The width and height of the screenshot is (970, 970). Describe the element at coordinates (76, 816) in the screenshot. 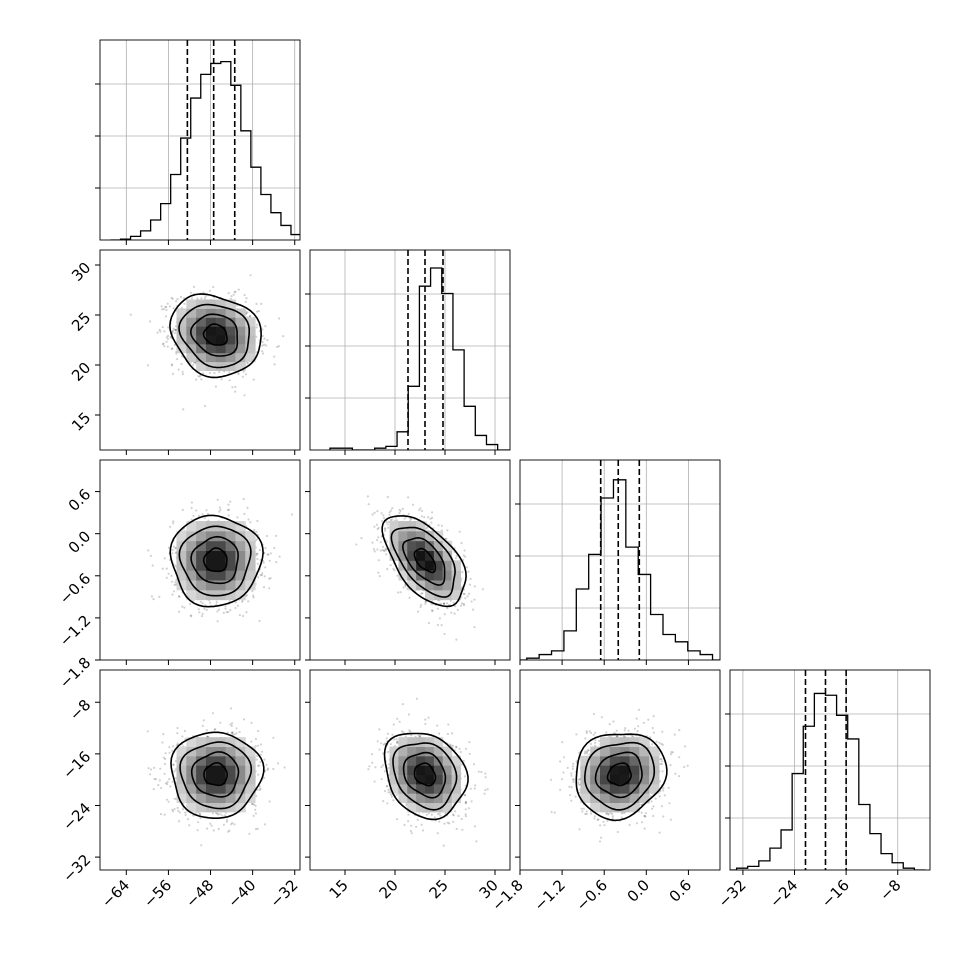

I see `y-tick-label: −24` at that location.